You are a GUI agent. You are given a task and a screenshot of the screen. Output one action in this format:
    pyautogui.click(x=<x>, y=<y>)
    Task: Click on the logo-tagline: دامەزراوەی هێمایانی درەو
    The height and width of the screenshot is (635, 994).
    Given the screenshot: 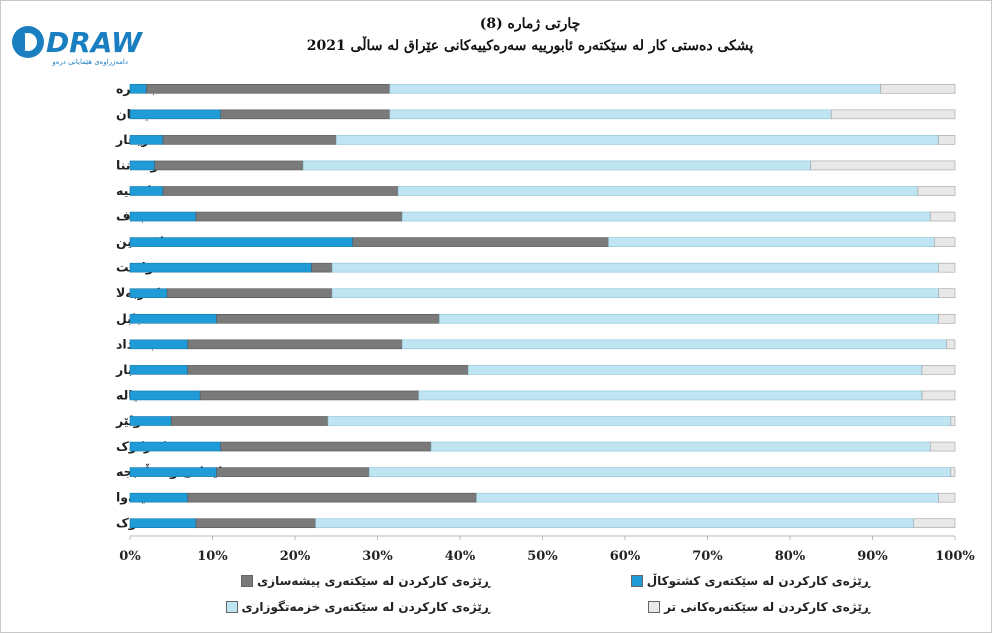 What is the action you would take?
    pyautogui.click(x=89, y=62)
    